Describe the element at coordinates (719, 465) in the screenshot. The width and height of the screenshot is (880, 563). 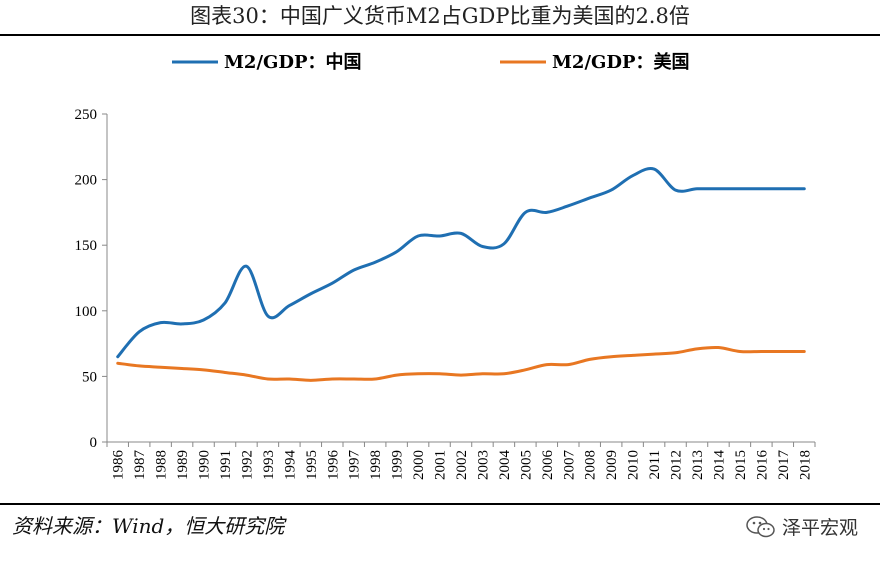
I see `x-tick-label: 2014` at that location.